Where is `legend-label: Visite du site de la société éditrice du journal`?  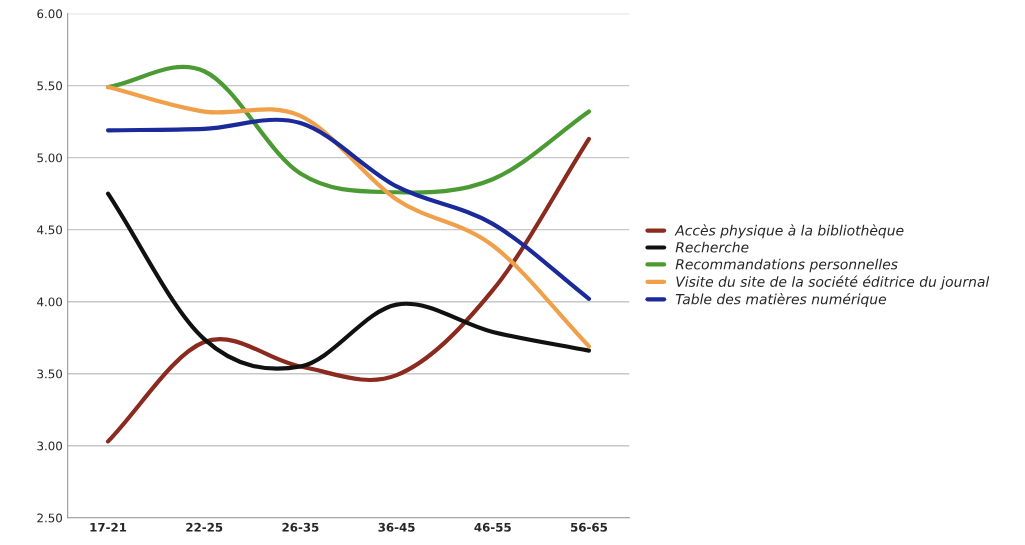
legend-label: Visite du site de la société éditrice du journal is located at coordinates (833, 282).